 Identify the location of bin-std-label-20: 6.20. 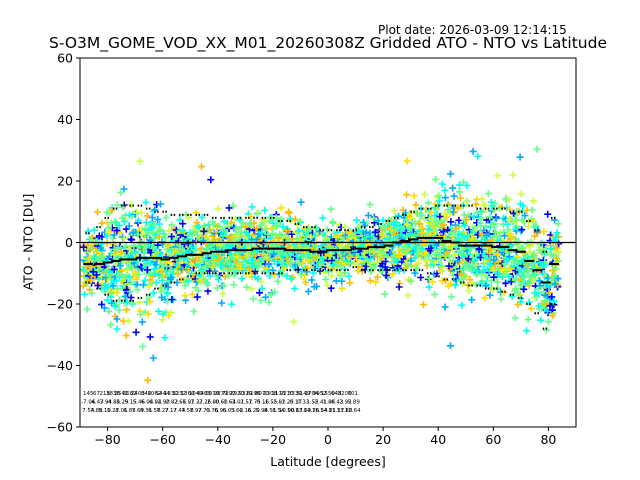
(253, 411).